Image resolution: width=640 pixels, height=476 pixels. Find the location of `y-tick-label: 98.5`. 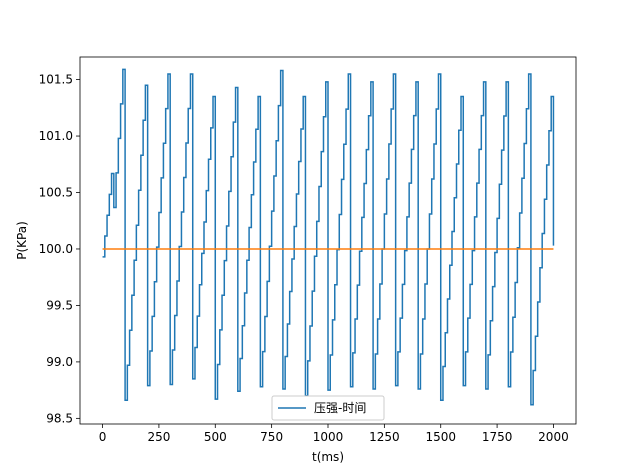

y-tick-label: 98.5 is located at coordinates (59, 418).